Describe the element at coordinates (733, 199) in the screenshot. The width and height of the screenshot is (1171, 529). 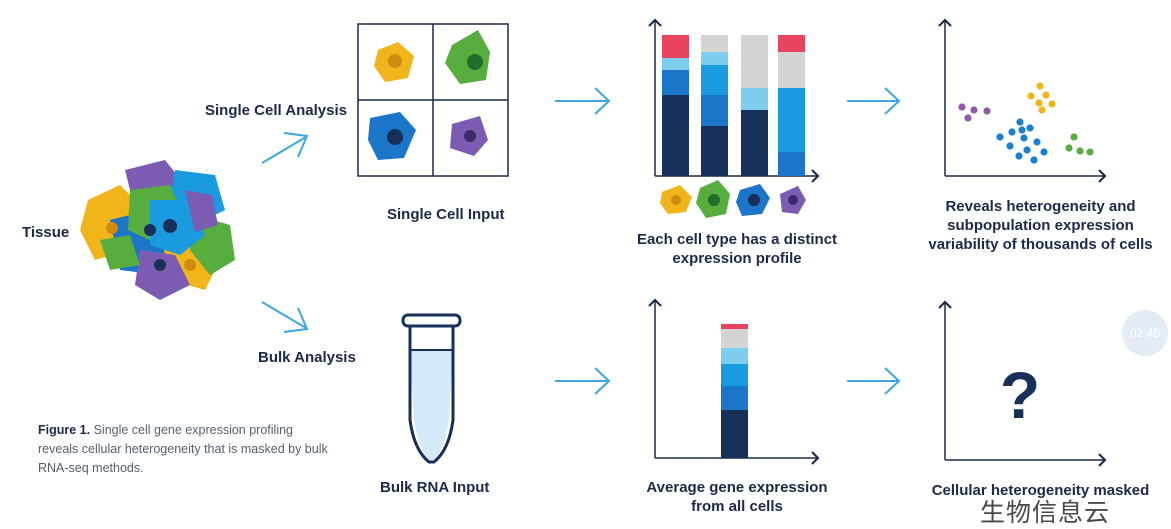
I see `cell-type-icons` at that location.